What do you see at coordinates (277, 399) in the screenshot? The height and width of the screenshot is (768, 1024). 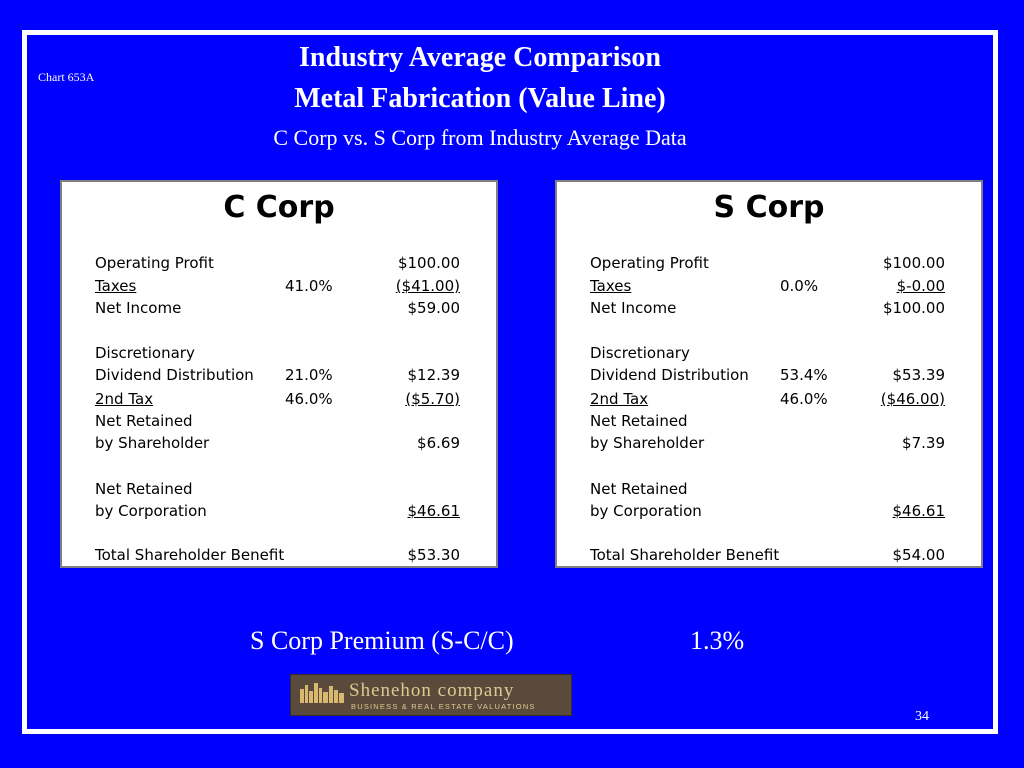 I see `c-row-2nd-tax: 2nd Tax 46.0% ($5.70)` at bounding box center [277, 399].